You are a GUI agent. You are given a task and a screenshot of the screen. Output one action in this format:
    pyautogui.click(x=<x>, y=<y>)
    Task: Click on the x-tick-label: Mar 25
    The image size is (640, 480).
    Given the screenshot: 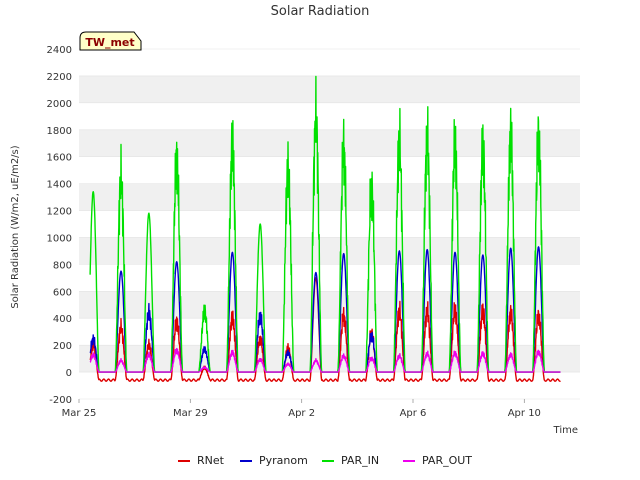 What is the action you would take?
    pyautogui.click(x=79, y=413)
    